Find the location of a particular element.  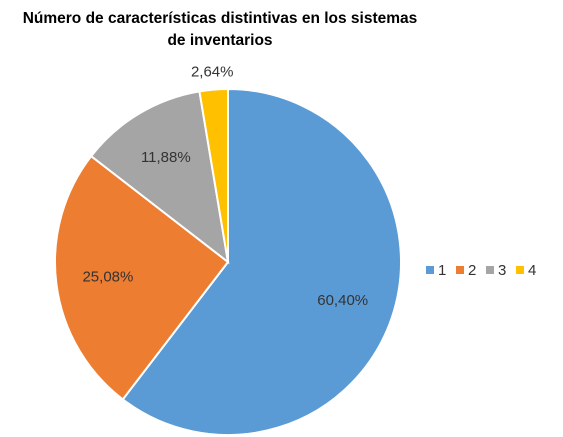

data-label: 11,88% is located at coordinates (166, 157).